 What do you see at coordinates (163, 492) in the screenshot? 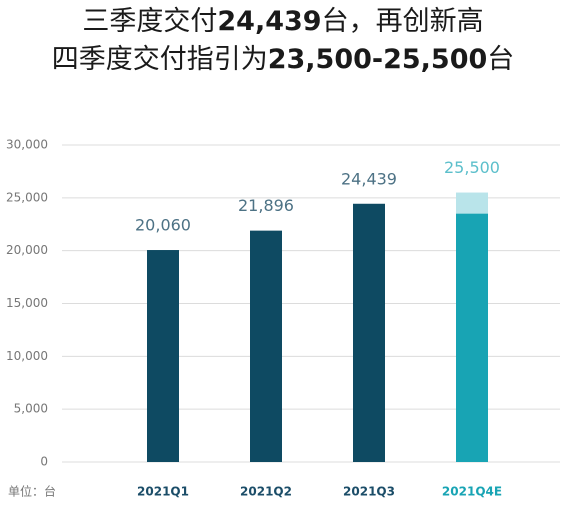
I see `x-tick-label: 2021Q1` at bounding box center [163, 492].